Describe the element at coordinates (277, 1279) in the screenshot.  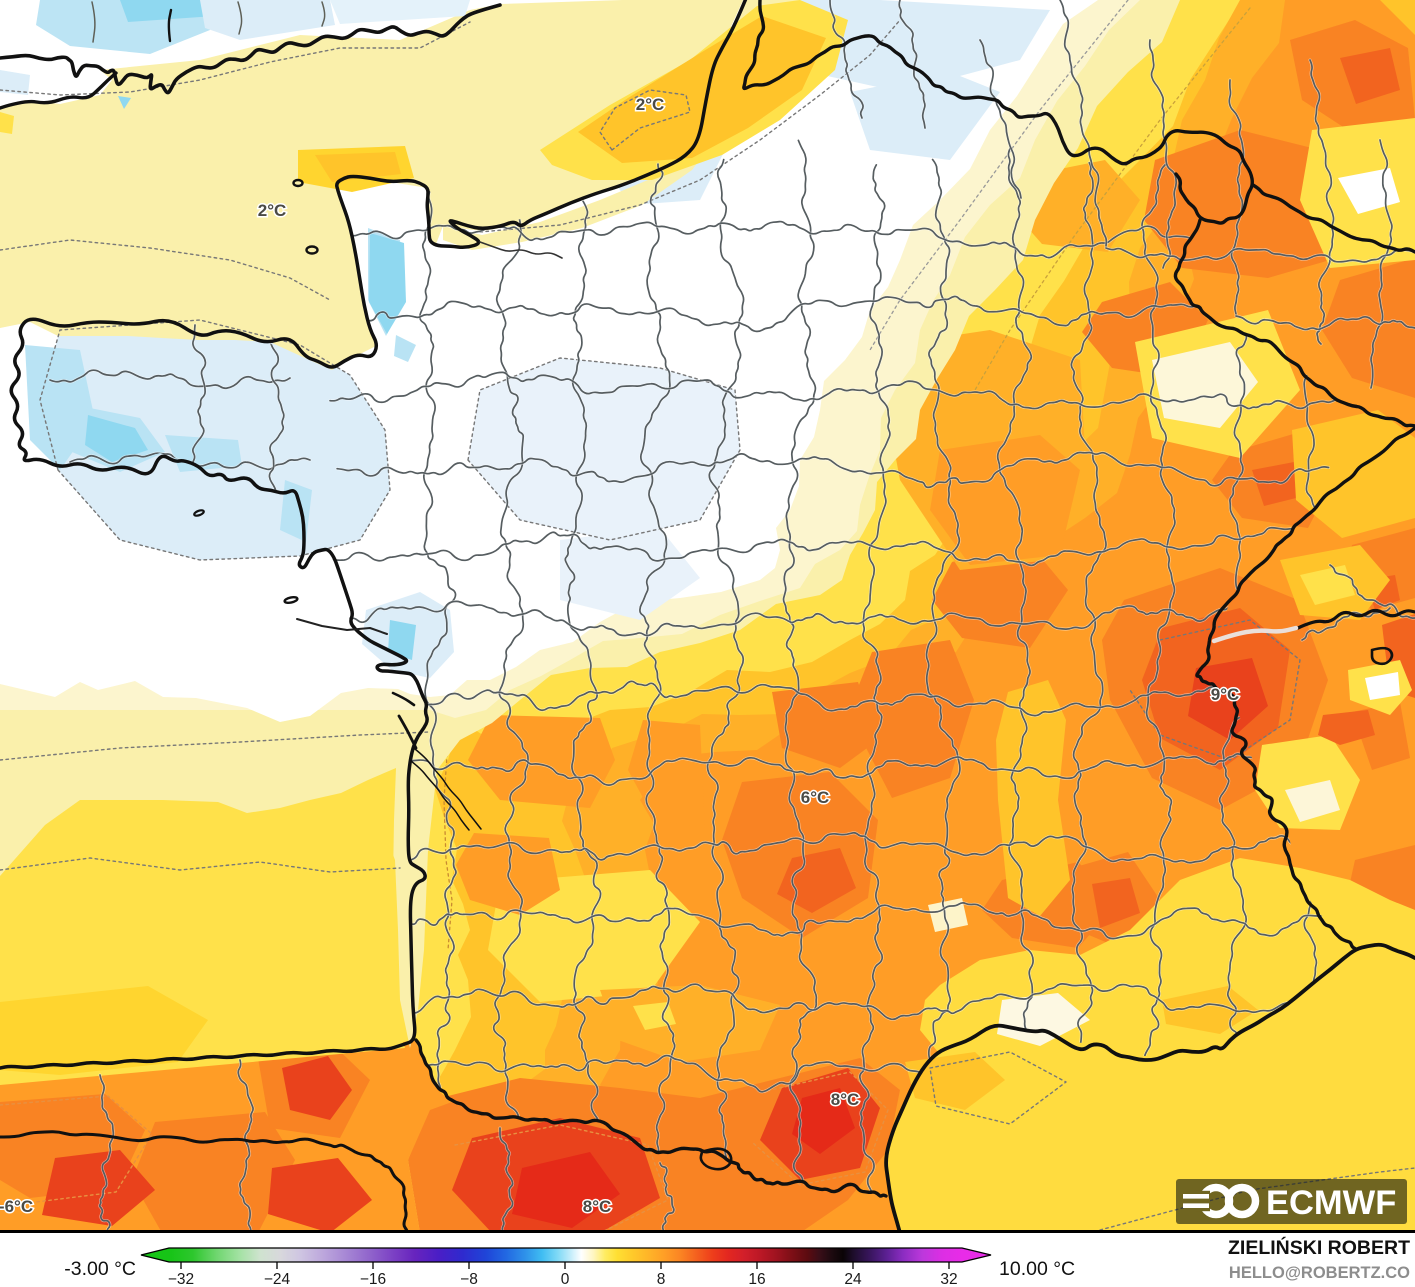
I see `svg-text: −24` at that location.